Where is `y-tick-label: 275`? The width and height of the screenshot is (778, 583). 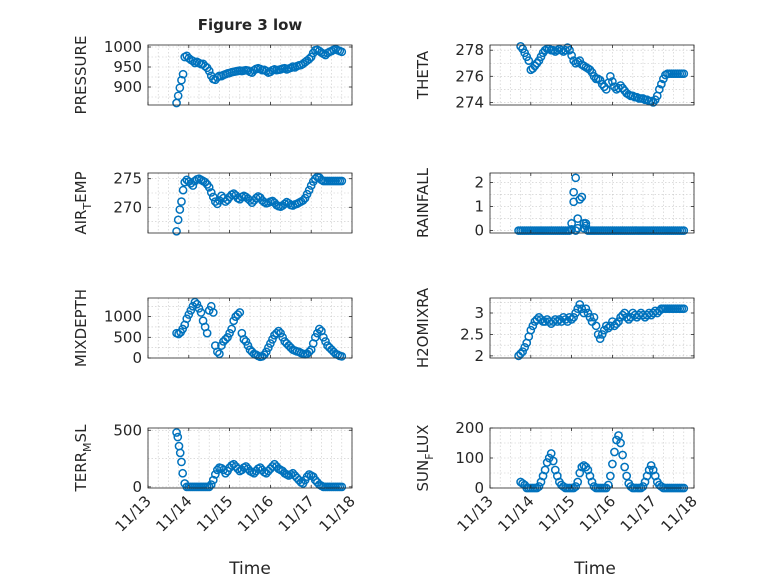 y-tick-label: 275 is located at coordinates (127, 179).